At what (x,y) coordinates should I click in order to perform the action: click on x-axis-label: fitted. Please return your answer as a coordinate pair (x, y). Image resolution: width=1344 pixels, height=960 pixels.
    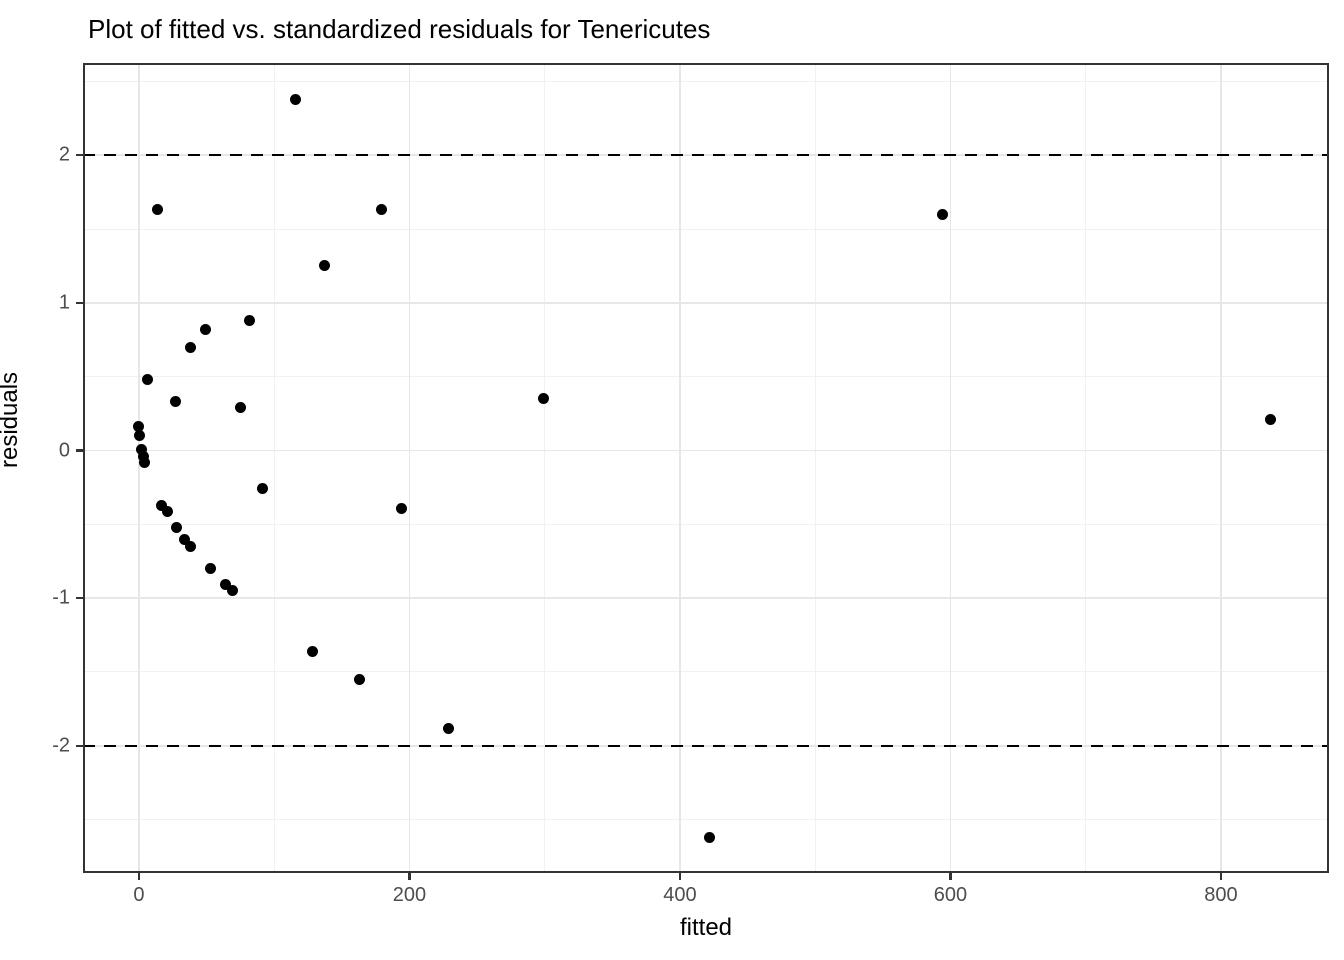
    Looking at the image, I should click on (706, 927).